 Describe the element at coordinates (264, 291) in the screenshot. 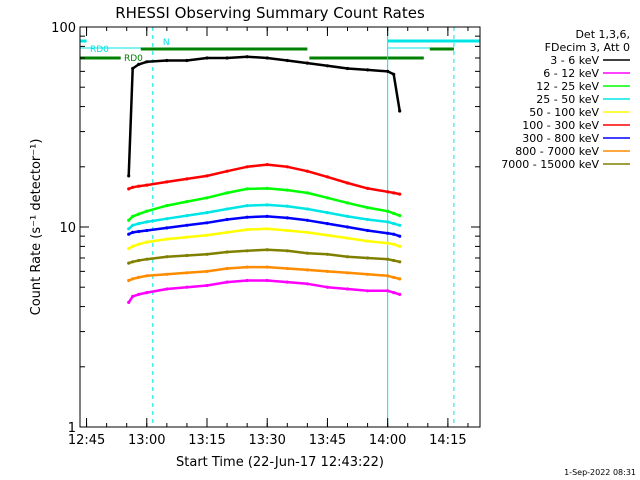

I see `series-line-6-12-kev` at that location.